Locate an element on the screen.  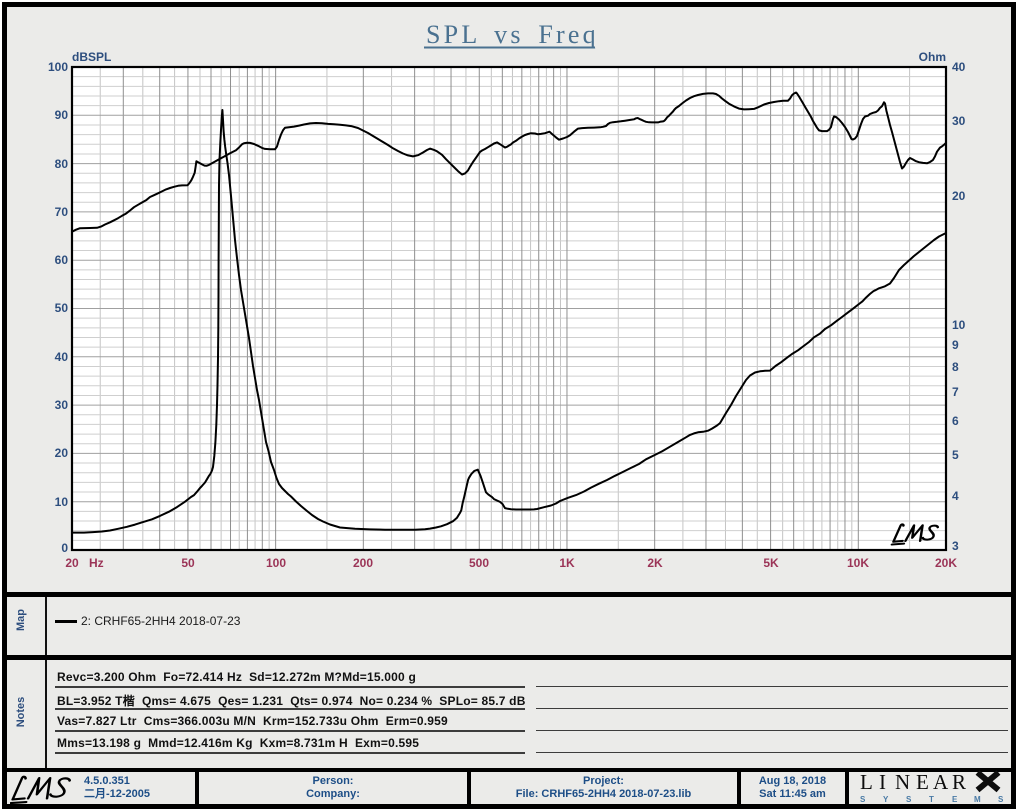
svg-text: 2K is located at coordinates (655, 563).